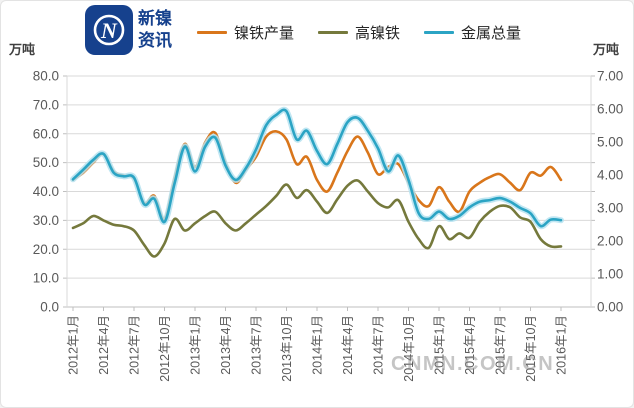  What do you see at coordinates (257, 345) in the screenshot?
I see `x-axis-tick-label: 2013年7月` at bounding box center [257, 345].